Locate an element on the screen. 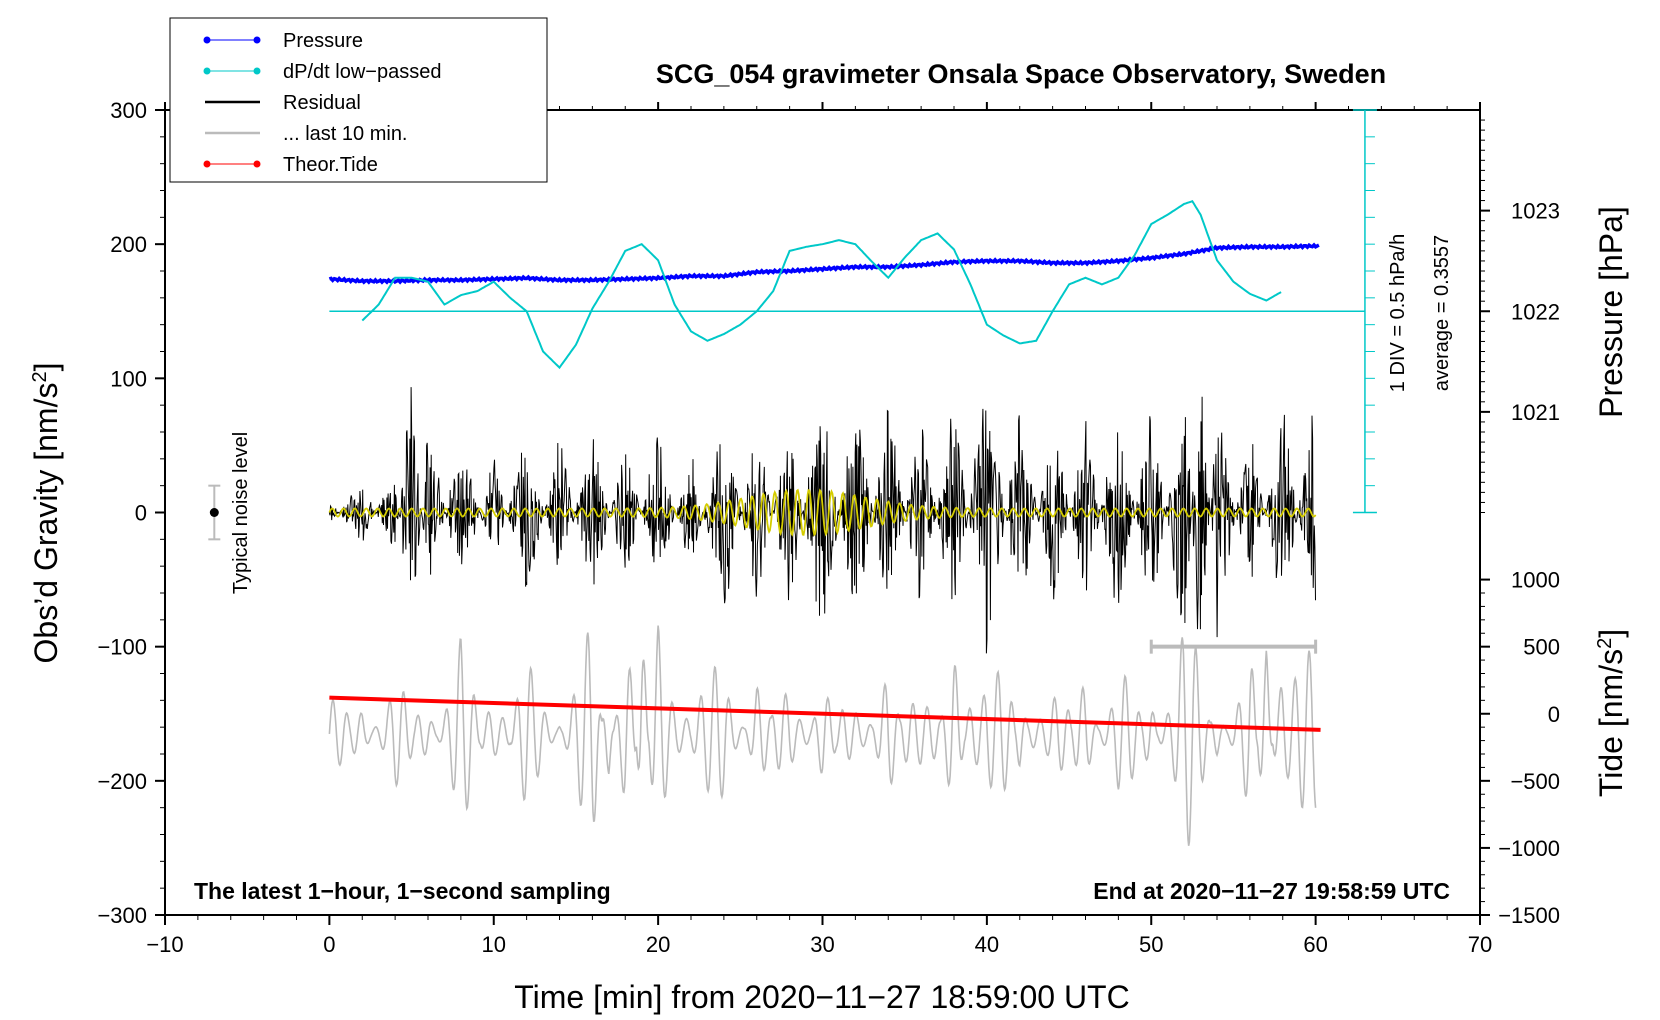  x-tick-label: −10 is located at coordinates (164, 944).